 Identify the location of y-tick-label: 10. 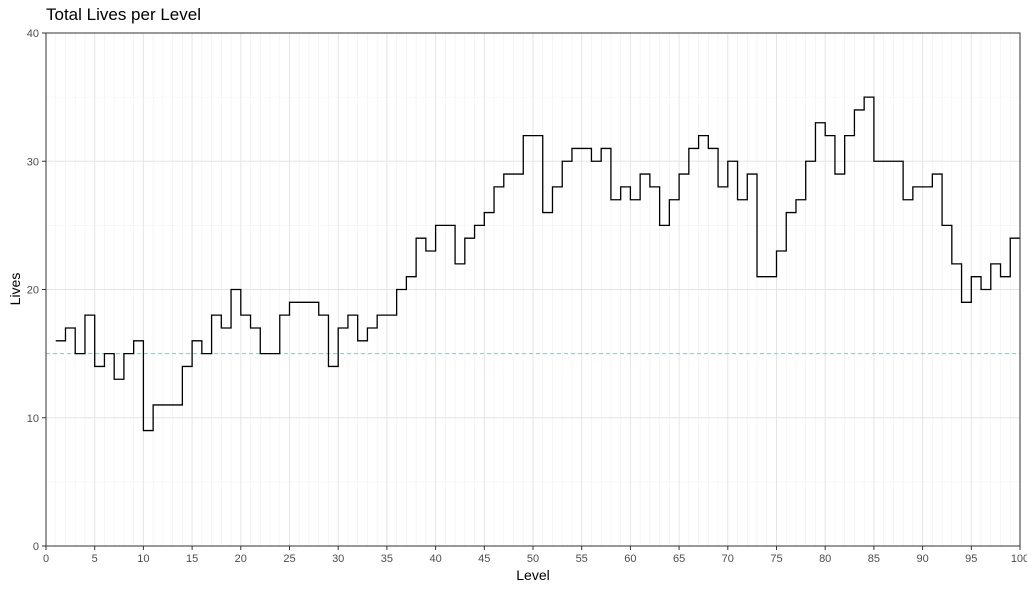
(33, 419).